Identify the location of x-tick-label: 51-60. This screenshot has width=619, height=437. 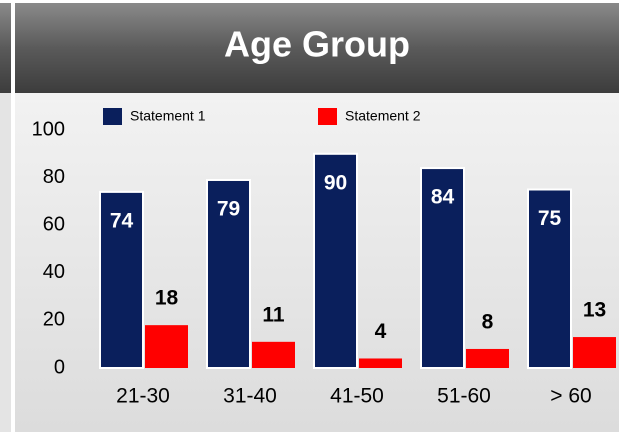
(464, 396).